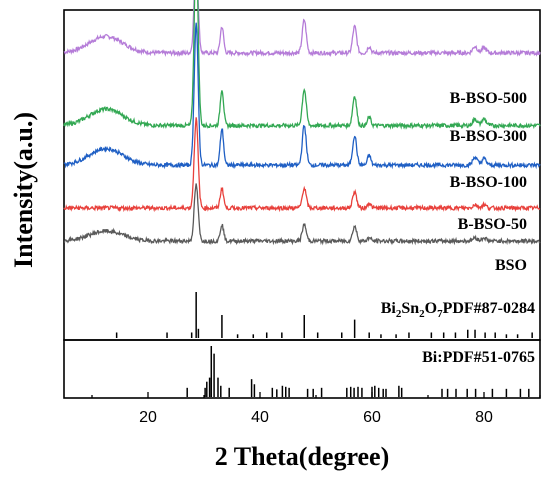 The image size is (550, 483). I want to click on pdf-51-0765-label: Bi:PDF#51-0765, so click(478, 357).